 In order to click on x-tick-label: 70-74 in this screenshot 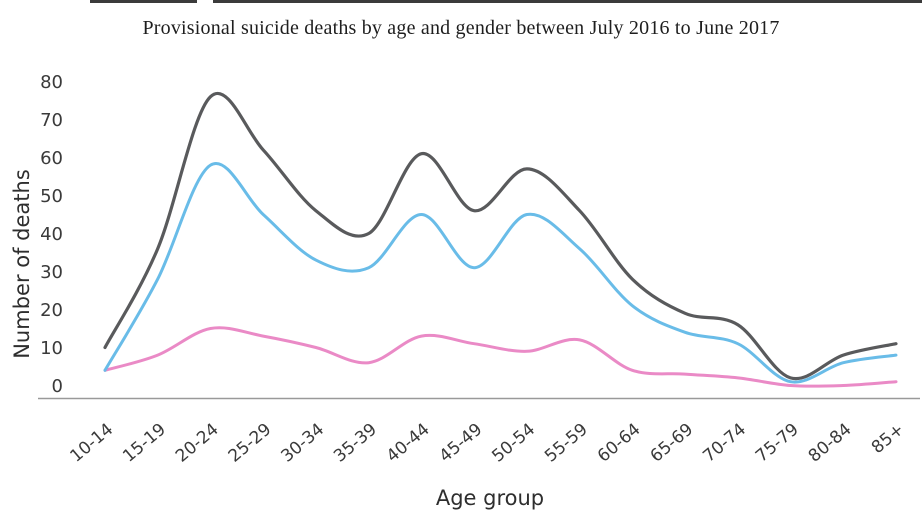, I will do `click(724, 443)`.